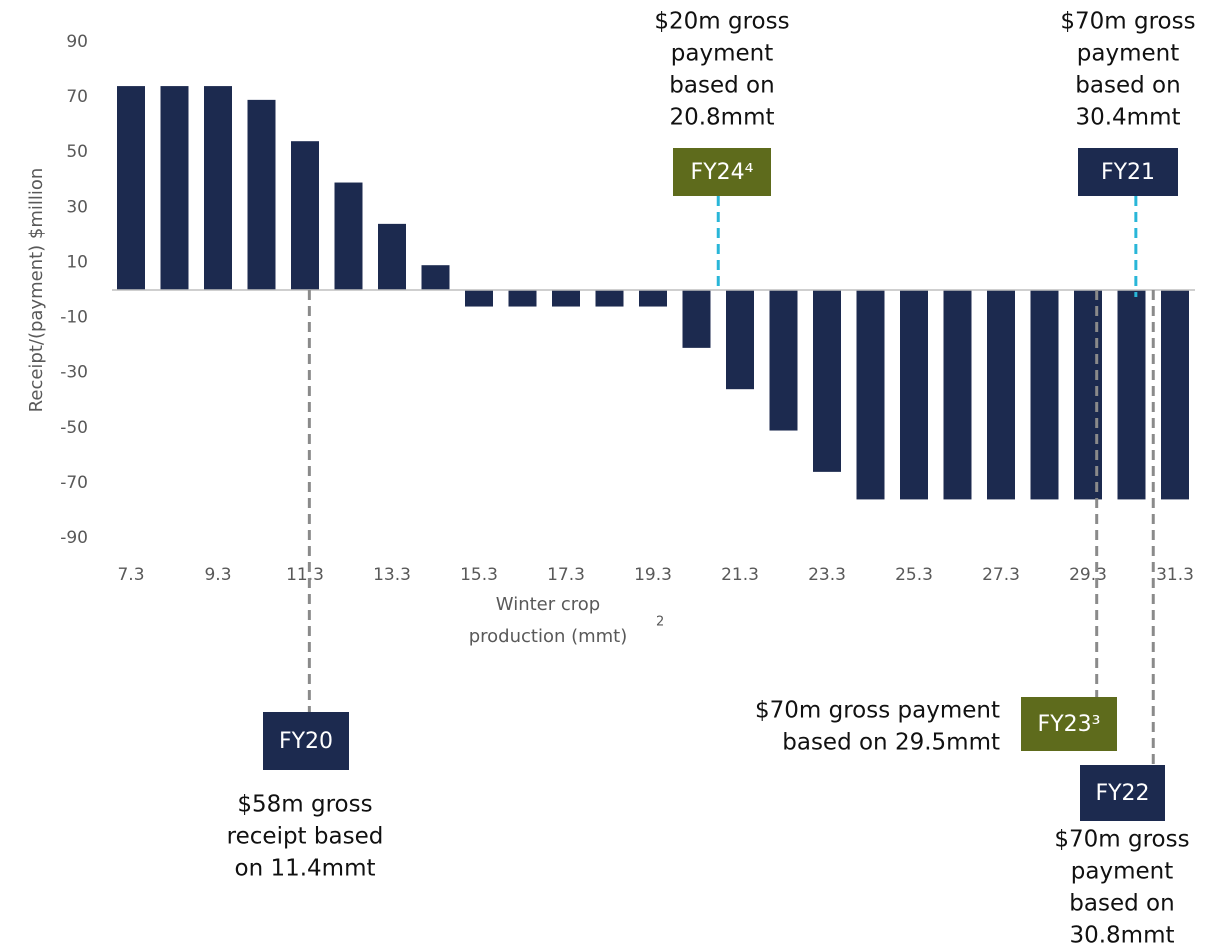 This screenshot has height=944, width=1216. What do you see at coordinates (721, 22) in the screenshot?
I see `annotation-text: $20m gross` at bounding box center [721, 22].